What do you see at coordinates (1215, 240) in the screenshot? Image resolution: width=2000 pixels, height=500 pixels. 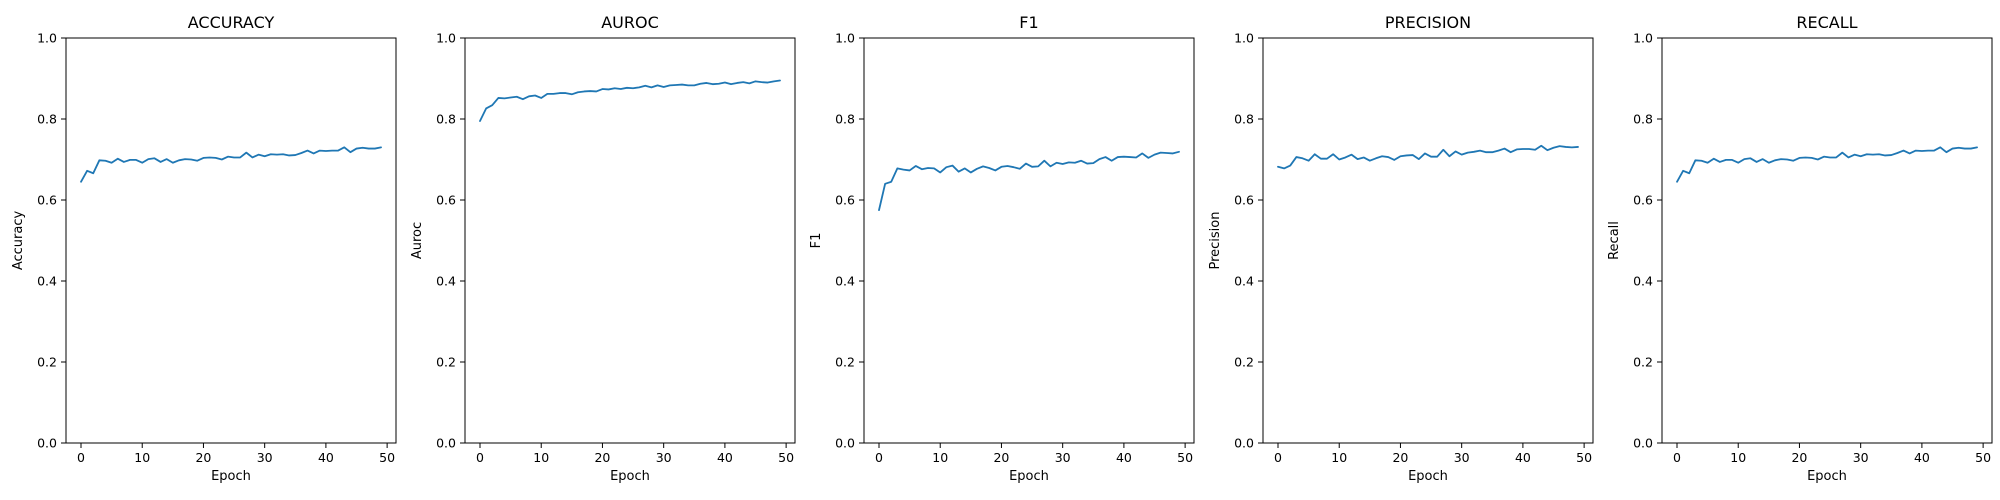 I see `y-axis-label: Precision` at bounding box center [1215, 240].